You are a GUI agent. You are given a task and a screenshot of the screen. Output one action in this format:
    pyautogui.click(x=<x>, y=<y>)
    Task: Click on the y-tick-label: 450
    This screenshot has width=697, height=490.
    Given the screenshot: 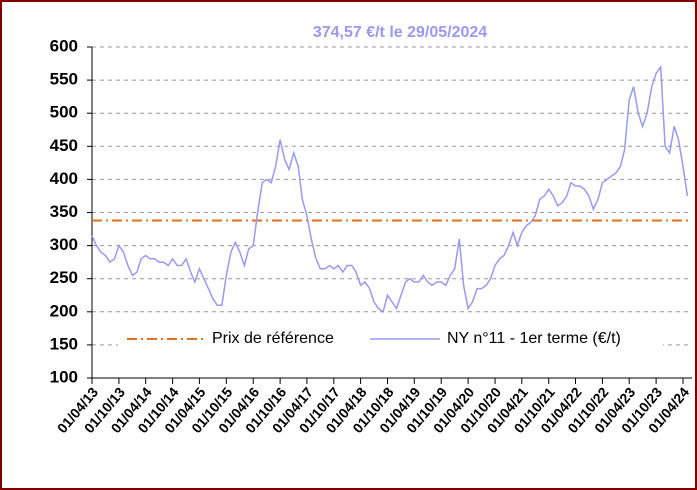 What is the action you would take?
    pyautogui.click(x=64, y=145)
    